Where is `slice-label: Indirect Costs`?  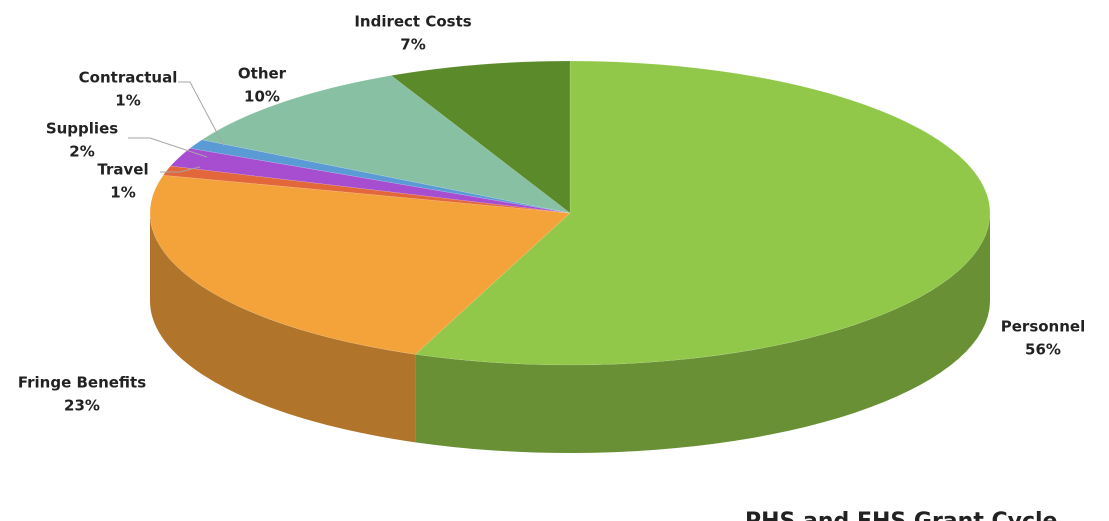
slice-label: Indirect Costs is located at coordinates (412, 22).